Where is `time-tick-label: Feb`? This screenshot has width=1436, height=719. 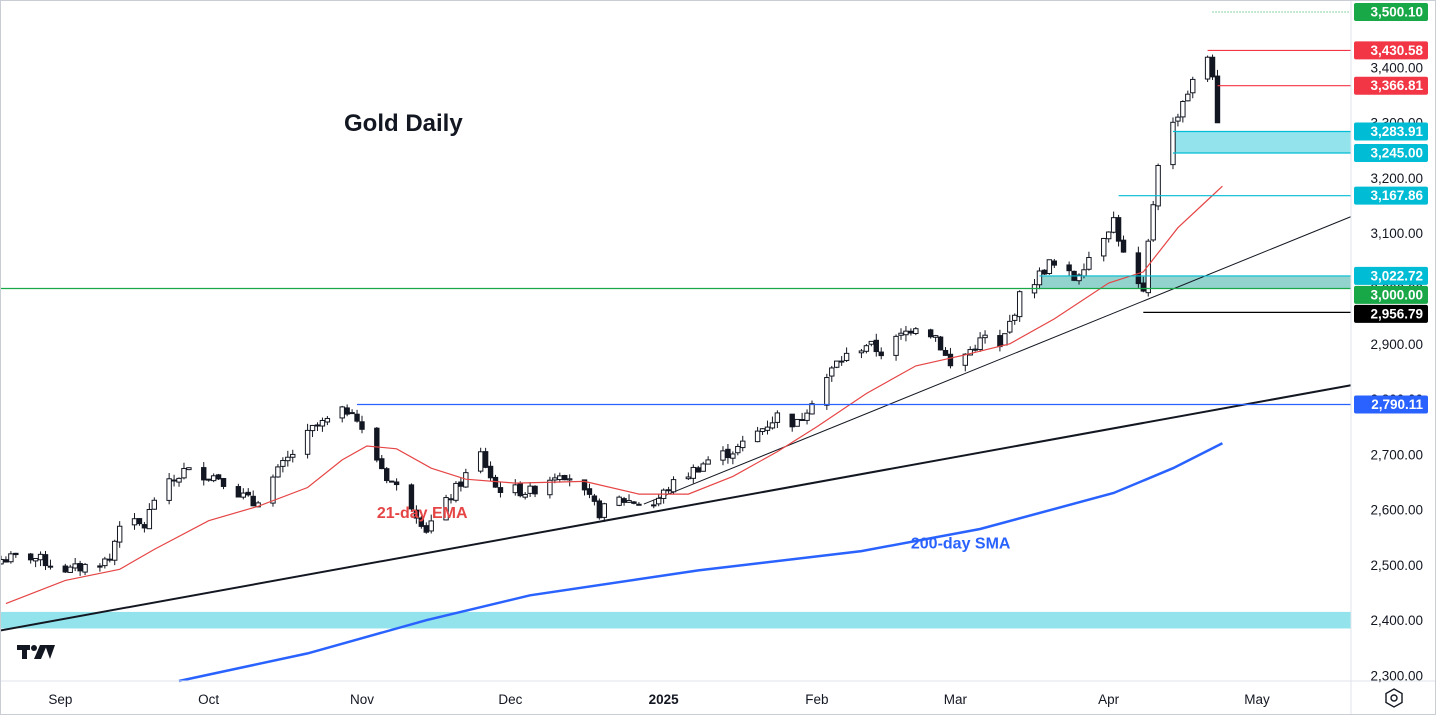 time-tick-label: Feb is located at coordinates (816, 699).